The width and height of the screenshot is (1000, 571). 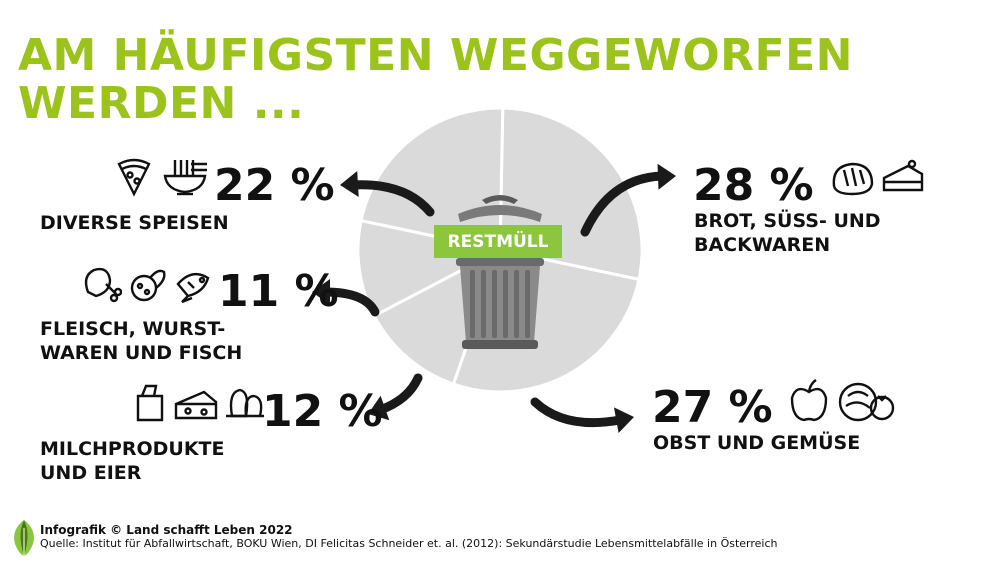 What do you see at coordinates (24, 538) in the screenshot?
I see `land-schafft-leben-logo-icon` at bounding box center [24, 538].